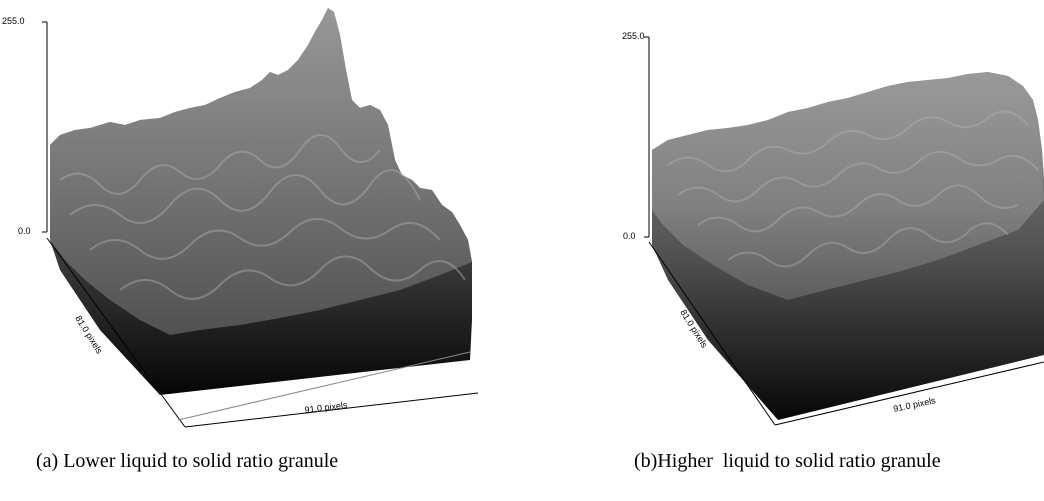 Image resolution: width=1044 pixels, height=501 pixels. What do you see at coordinates (909, 393) in the screenshot?
I see `x-axis-line-b` at bounding box center [909, 393].